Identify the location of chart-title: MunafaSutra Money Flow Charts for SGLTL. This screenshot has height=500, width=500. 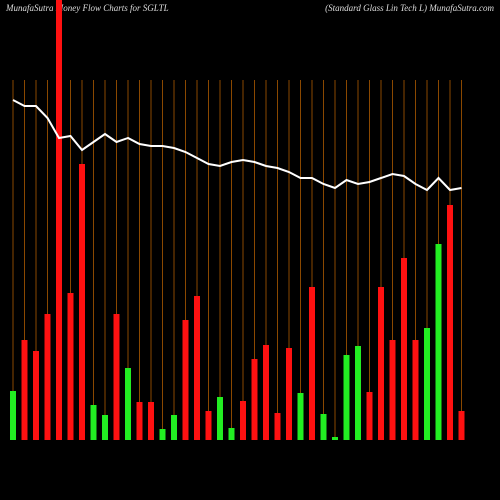
(87, 8).